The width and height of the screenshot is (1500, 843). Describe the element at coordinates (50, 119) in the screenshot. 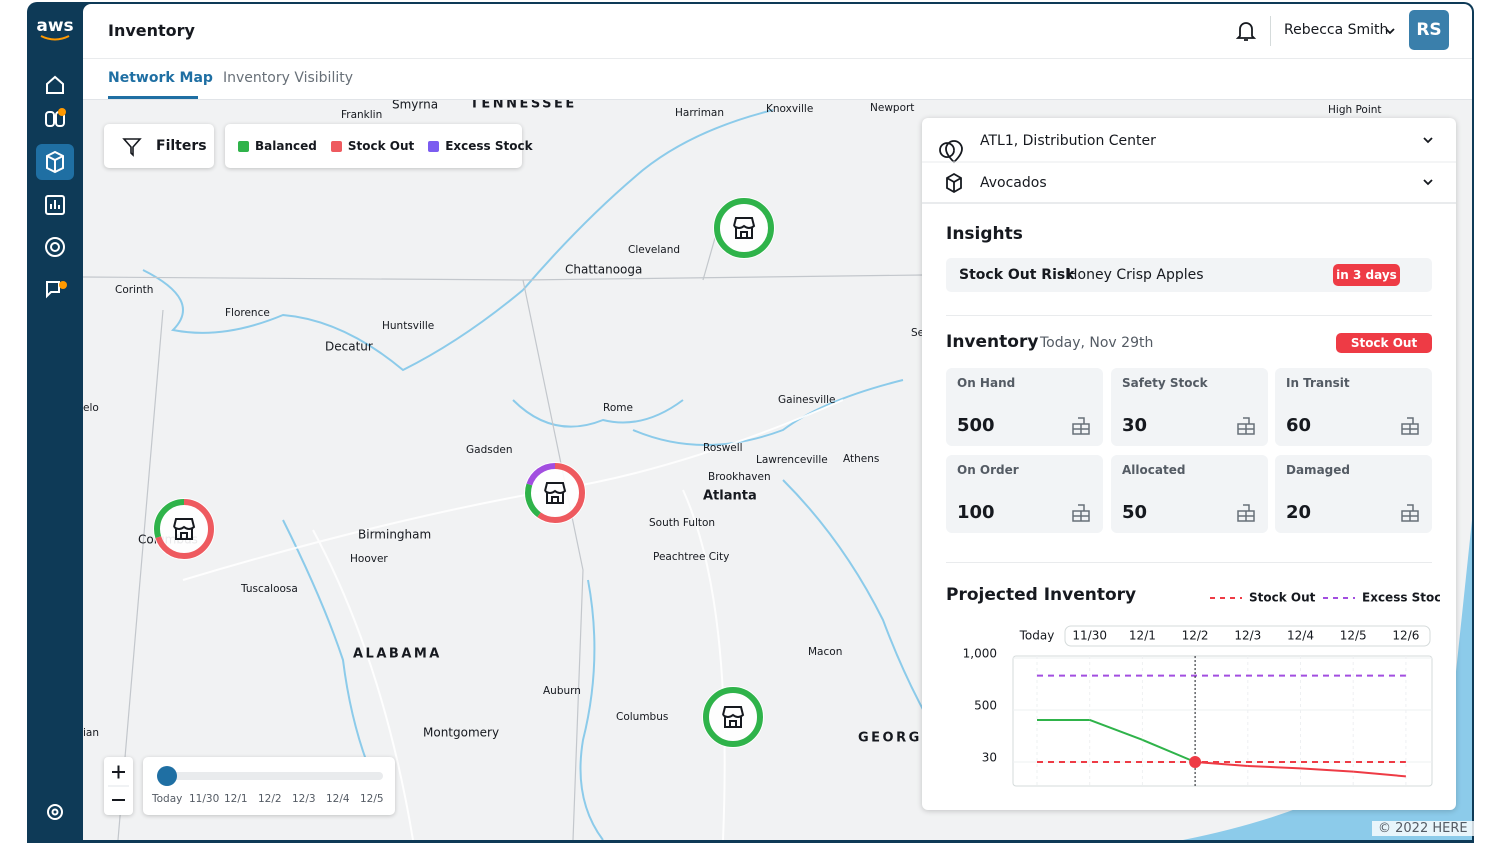

I see `binoculars-icon` at that location.